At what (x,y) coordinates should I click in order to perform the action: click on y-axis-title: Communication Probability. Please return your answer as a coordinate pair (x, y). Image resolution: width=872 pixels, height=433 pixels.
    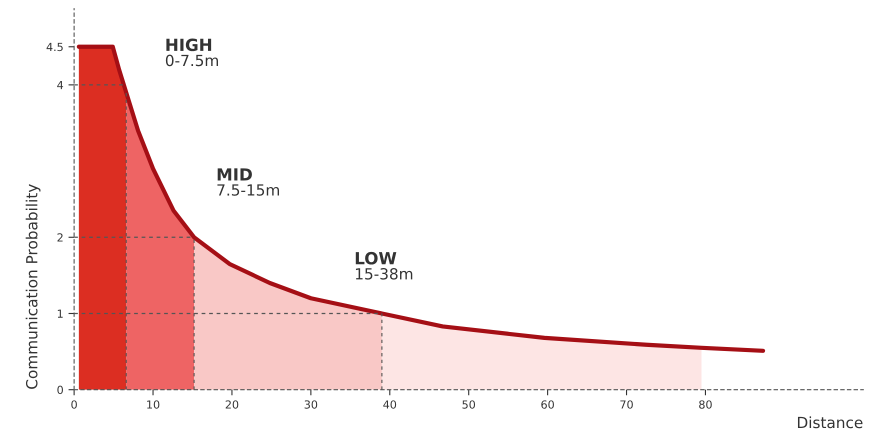
    Looking at the image, I should click on (33, 286).